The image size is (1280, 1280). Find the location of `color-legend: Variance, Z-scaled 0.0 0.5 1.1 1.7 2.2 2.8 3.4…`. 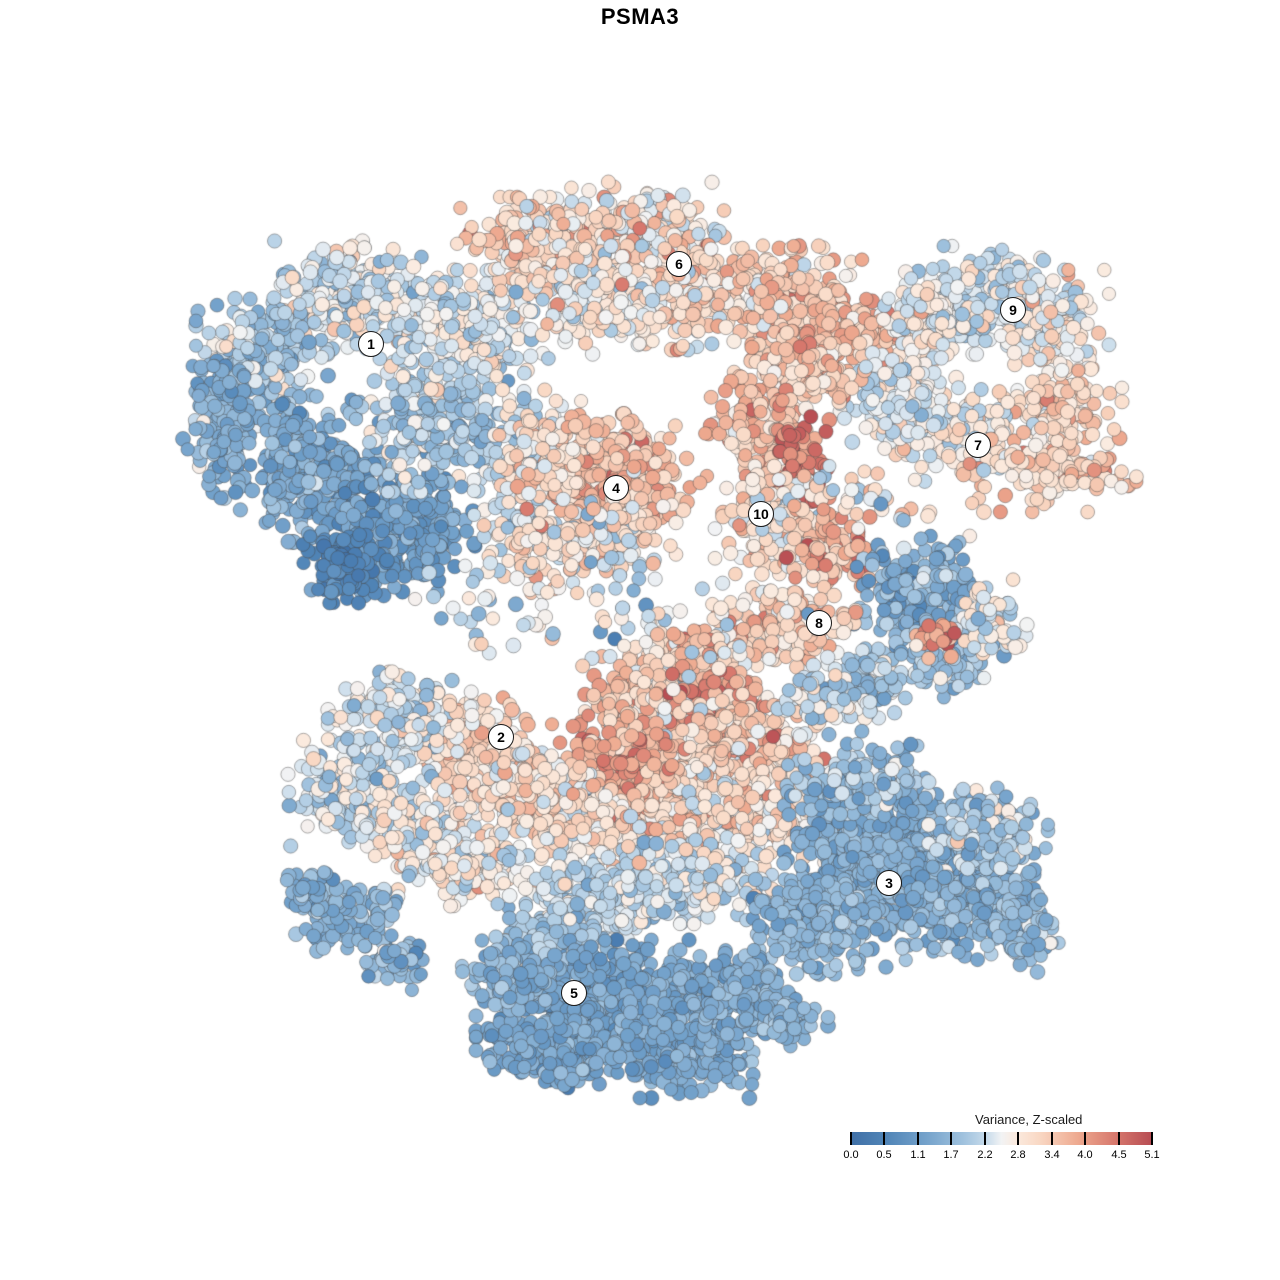

color-legend: Variance, Z-scaled 0.0 0.5 1.1 1.7 2.2 2.8 3.4… is located at coordinates (1000, 1143).